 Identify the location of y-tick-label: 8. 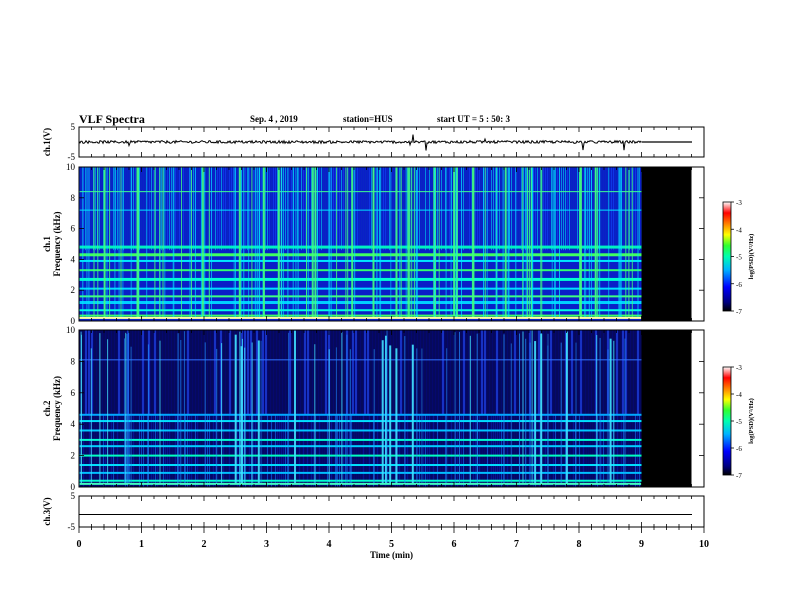
(73, 361).